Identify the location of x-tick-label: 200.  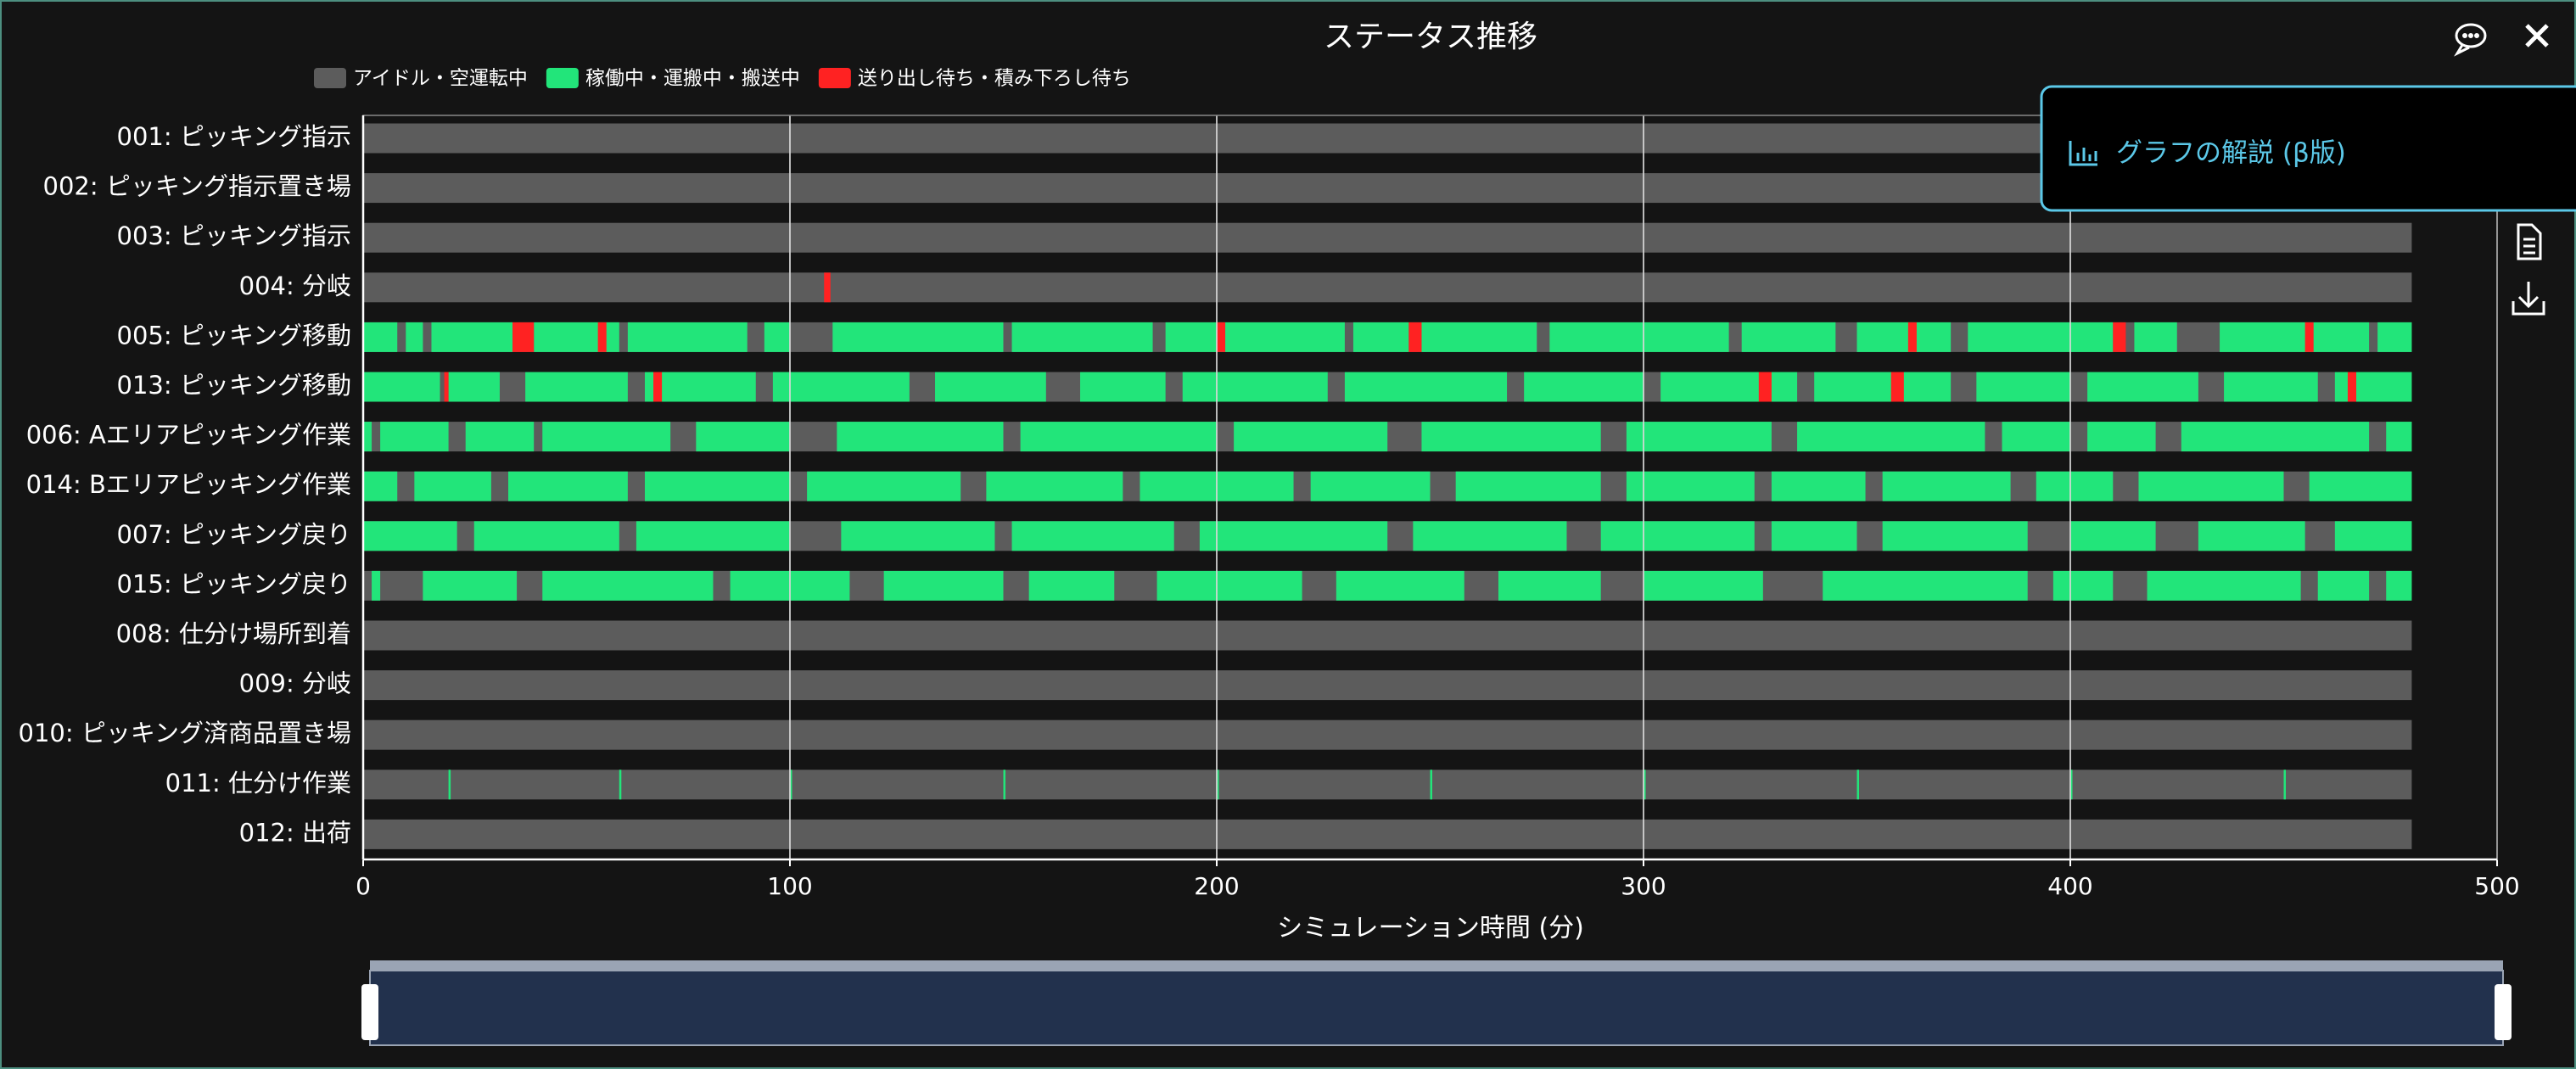
(1216, 886).